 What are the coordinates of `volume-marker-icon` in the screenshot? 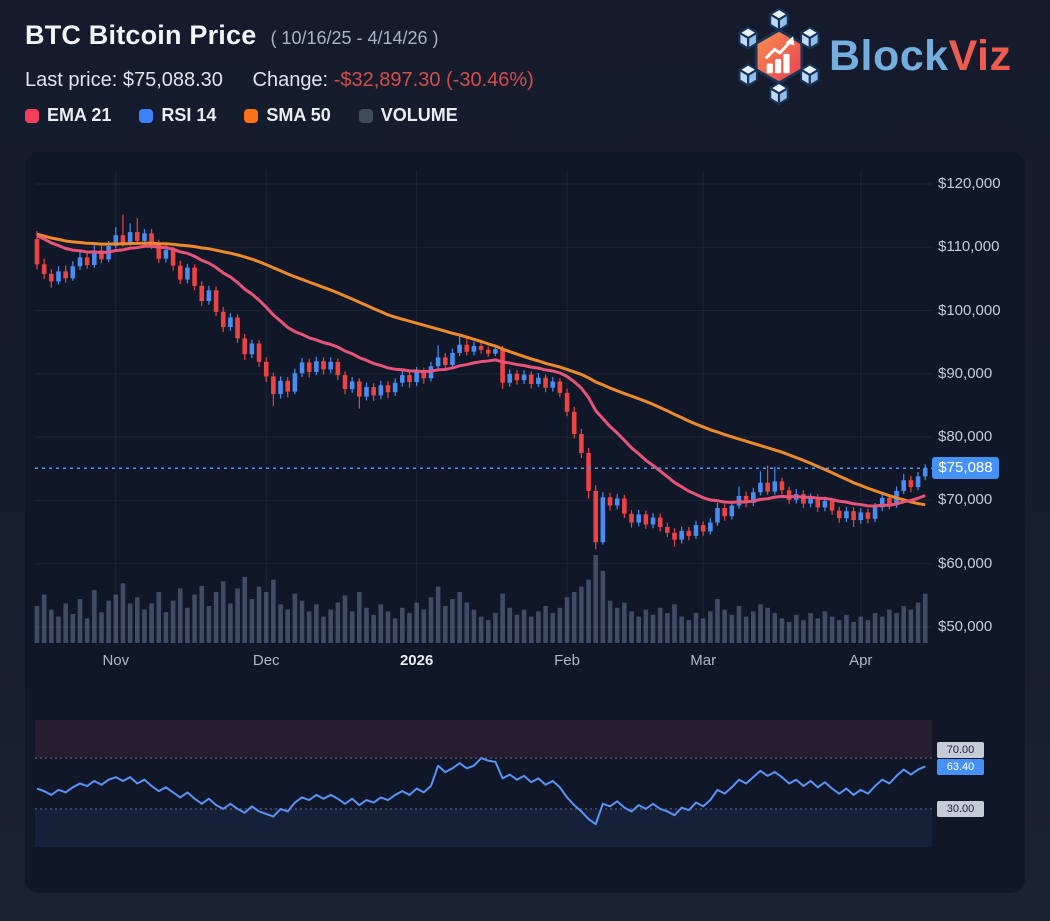 It's located at (365, 115).